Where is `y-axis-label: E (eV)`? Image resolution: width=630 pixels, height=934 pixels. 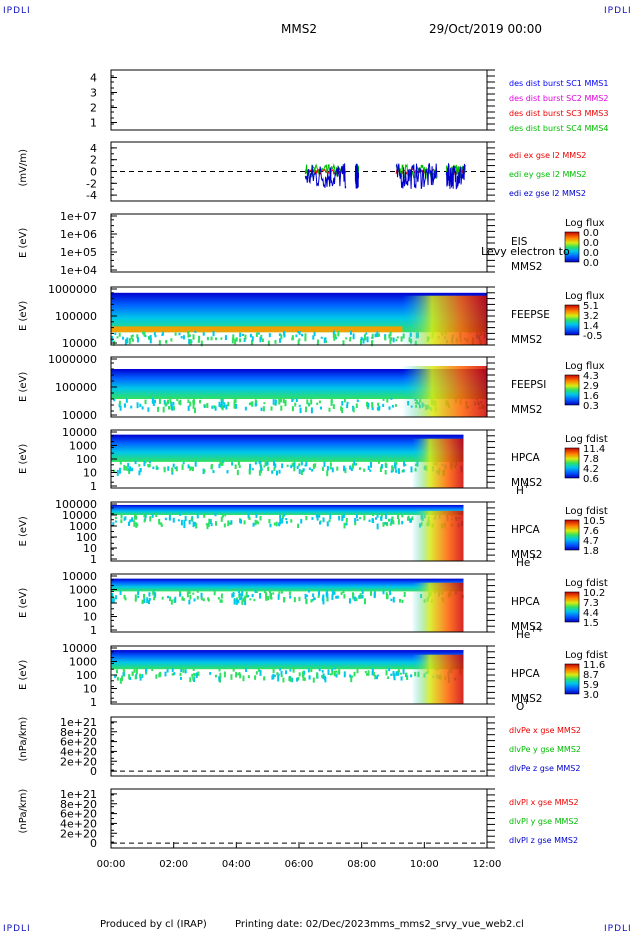 y-axis-label: E (eV) is located at coordinates (23, 243).